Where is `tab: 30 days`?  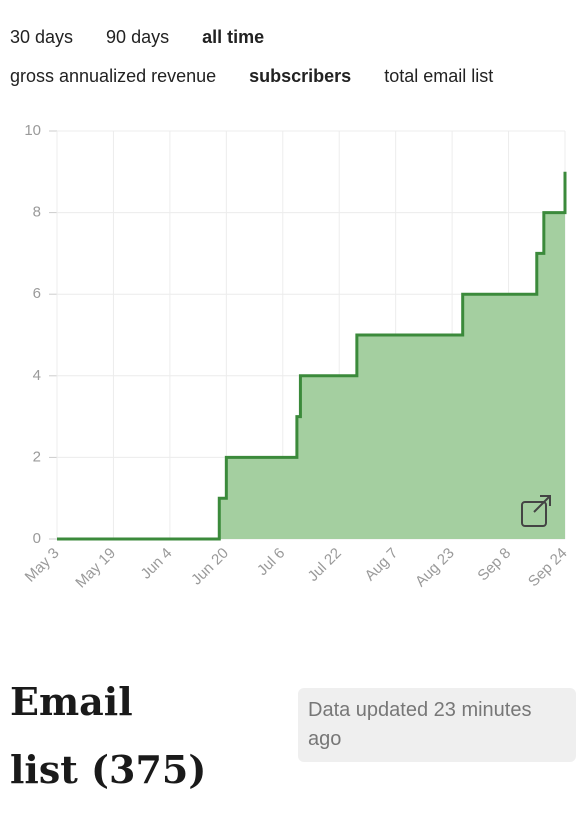 tab: 30 days is located at coordinates (42, 37).